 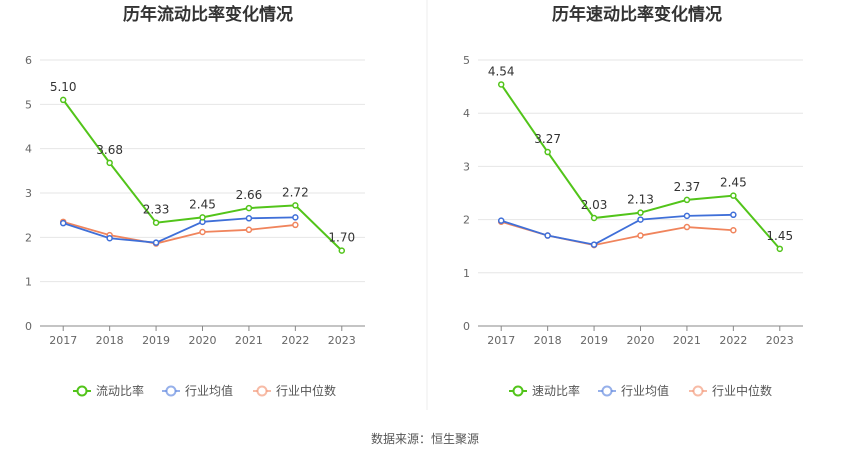 I want to click on data-label: 2.13, so click(x=640, y=200).